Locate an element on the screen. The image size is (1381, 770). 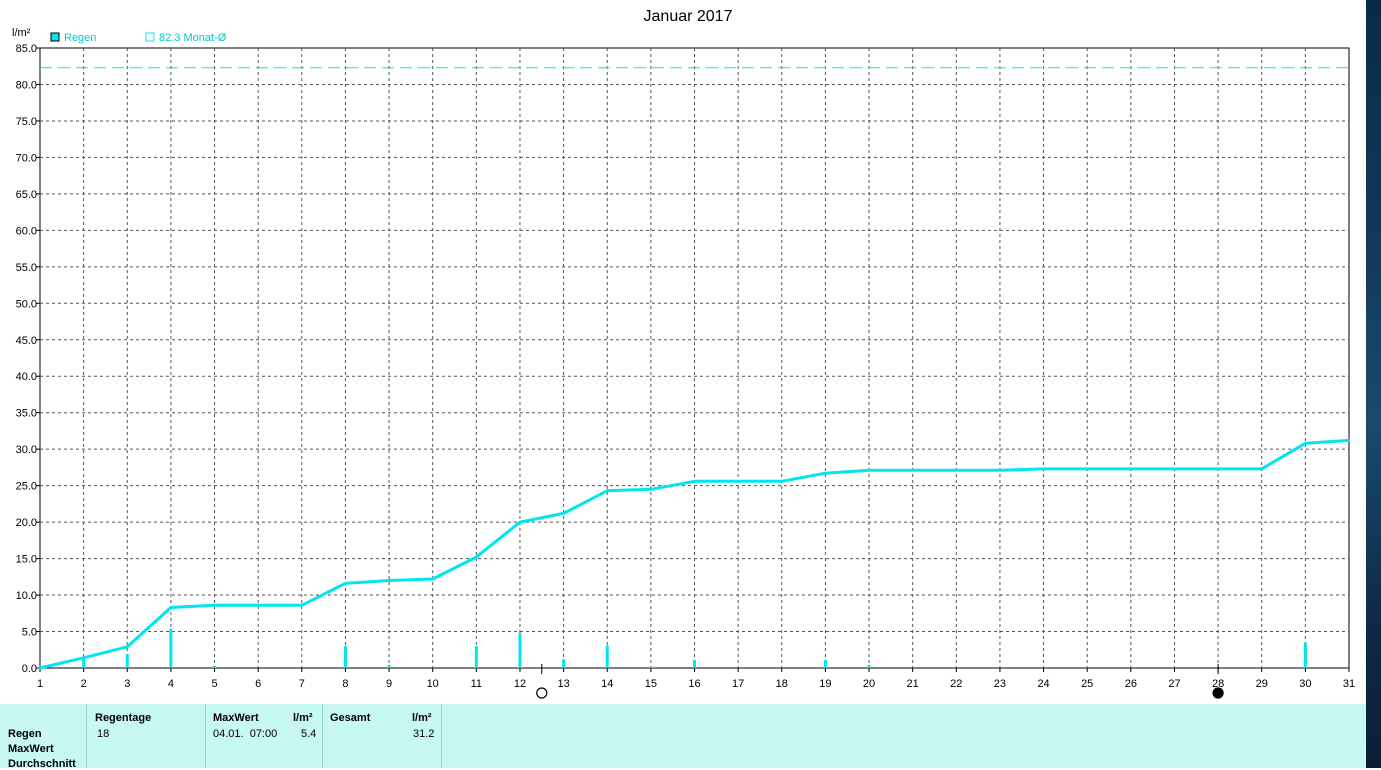
legend-label-regen: Regen is located at coordinates (80, 38).